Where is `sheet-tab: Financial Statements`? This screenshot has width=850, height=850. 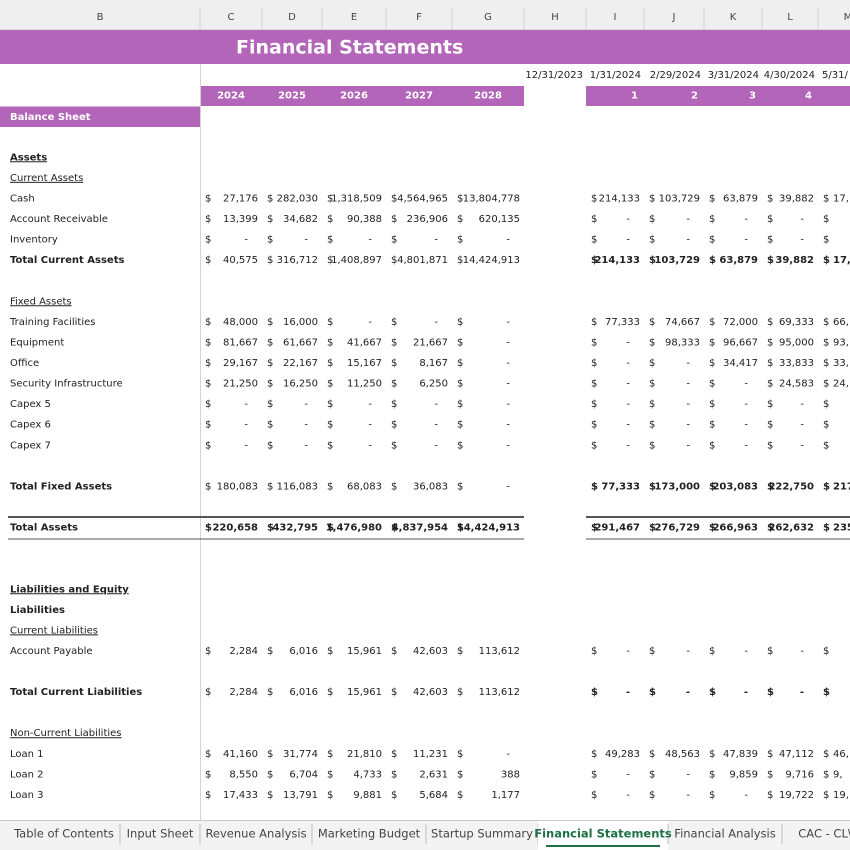 sheet-tab: Financial Statements is located at coordinates (603, 834).